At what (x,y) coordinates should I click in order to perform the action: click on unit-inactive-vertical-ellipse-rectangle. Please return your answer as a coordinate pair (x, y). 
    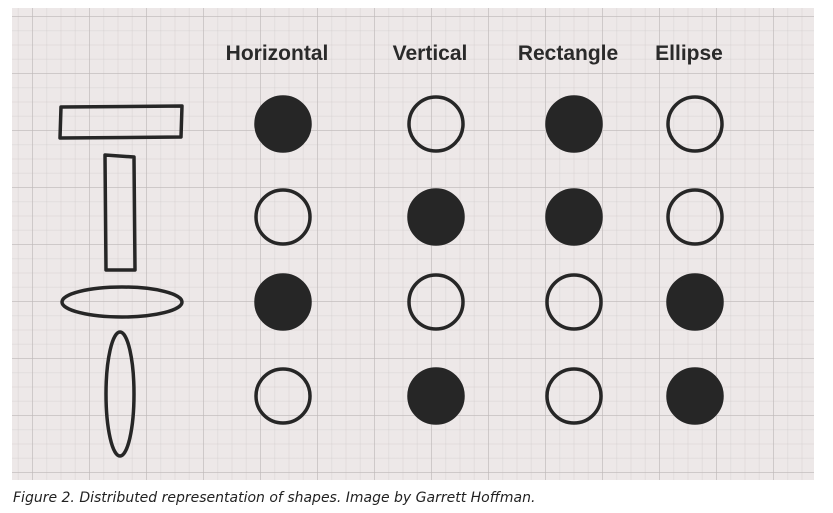
    Looking at the image, I should click on (574, 396).